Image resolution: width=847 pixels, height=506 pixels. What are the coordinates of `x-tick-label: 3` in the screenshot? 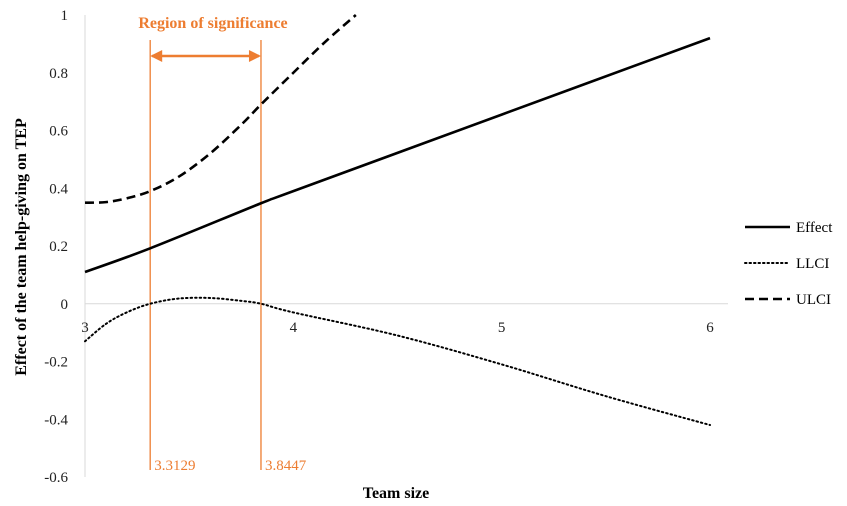 It's located at (85, 328).